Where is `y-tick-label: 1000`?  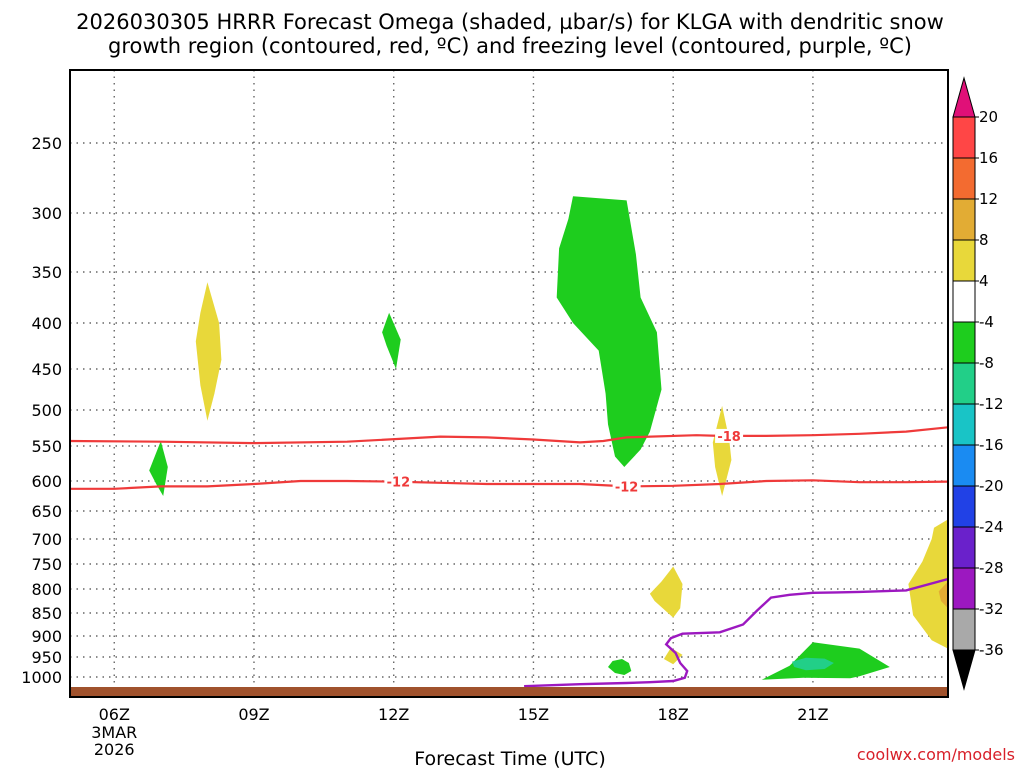 y-tick-label: 1000 is located at coordinates (41, 677).